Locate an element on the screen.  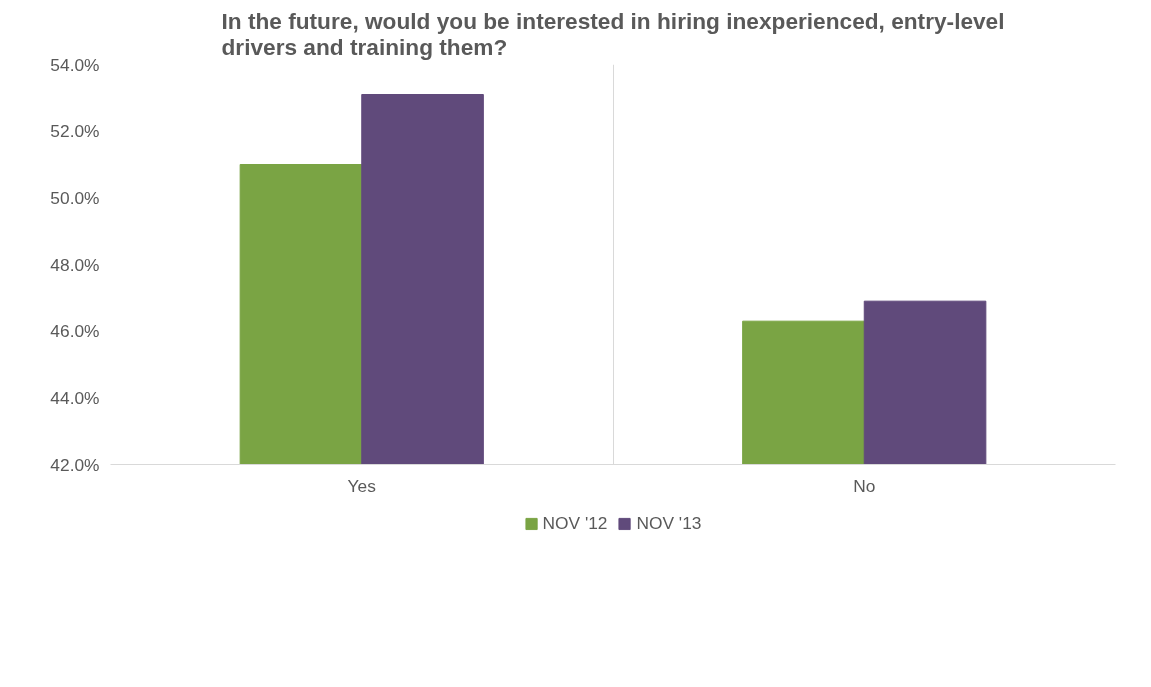
y-tick-label: 48.0% is located at coordinates (75, 264).